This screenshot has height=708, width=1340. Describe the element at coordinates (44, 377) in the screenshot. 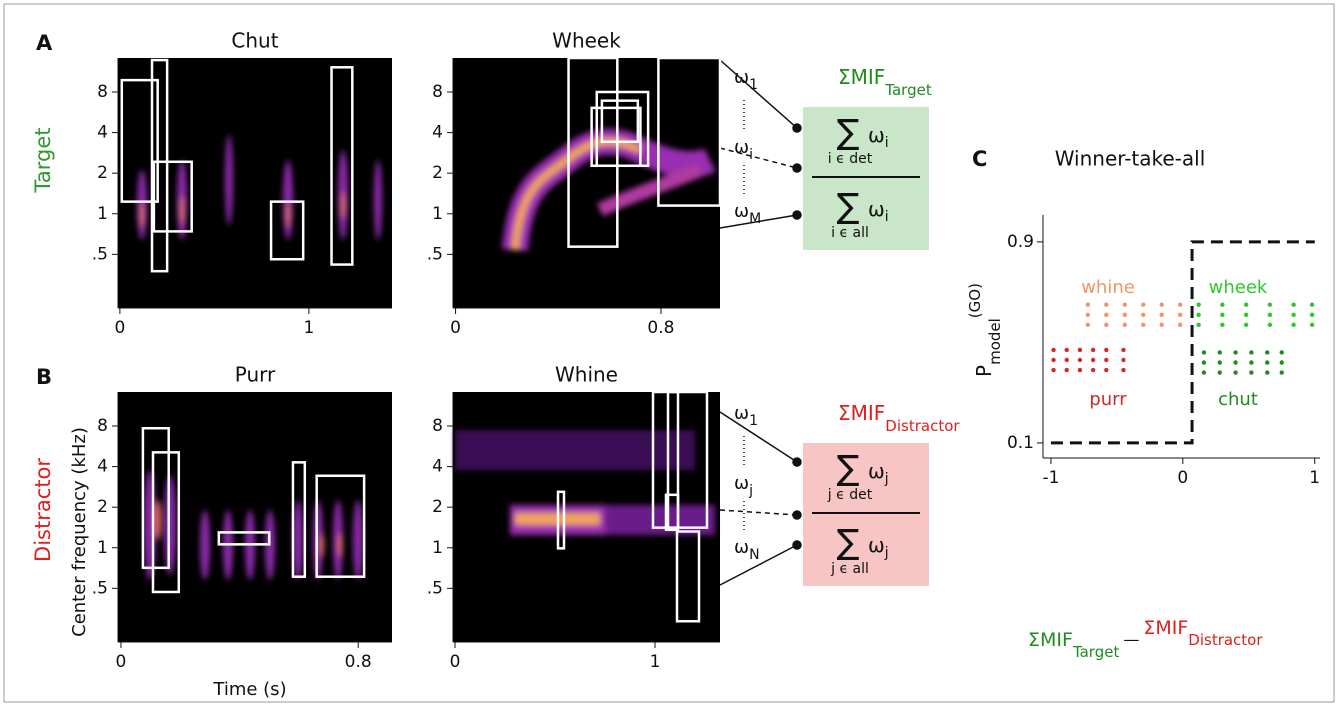

I see `panel-label: B` at that location.